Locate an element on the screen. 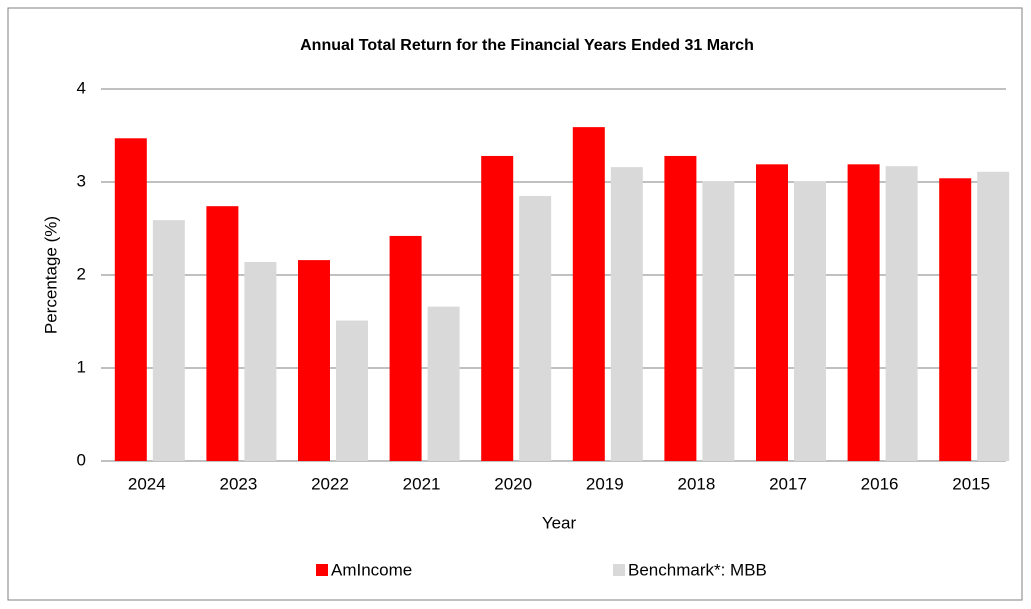 This screenshot has width=1031, height=609. x-tick-label: 2017 is located at coordinates (788, 483).